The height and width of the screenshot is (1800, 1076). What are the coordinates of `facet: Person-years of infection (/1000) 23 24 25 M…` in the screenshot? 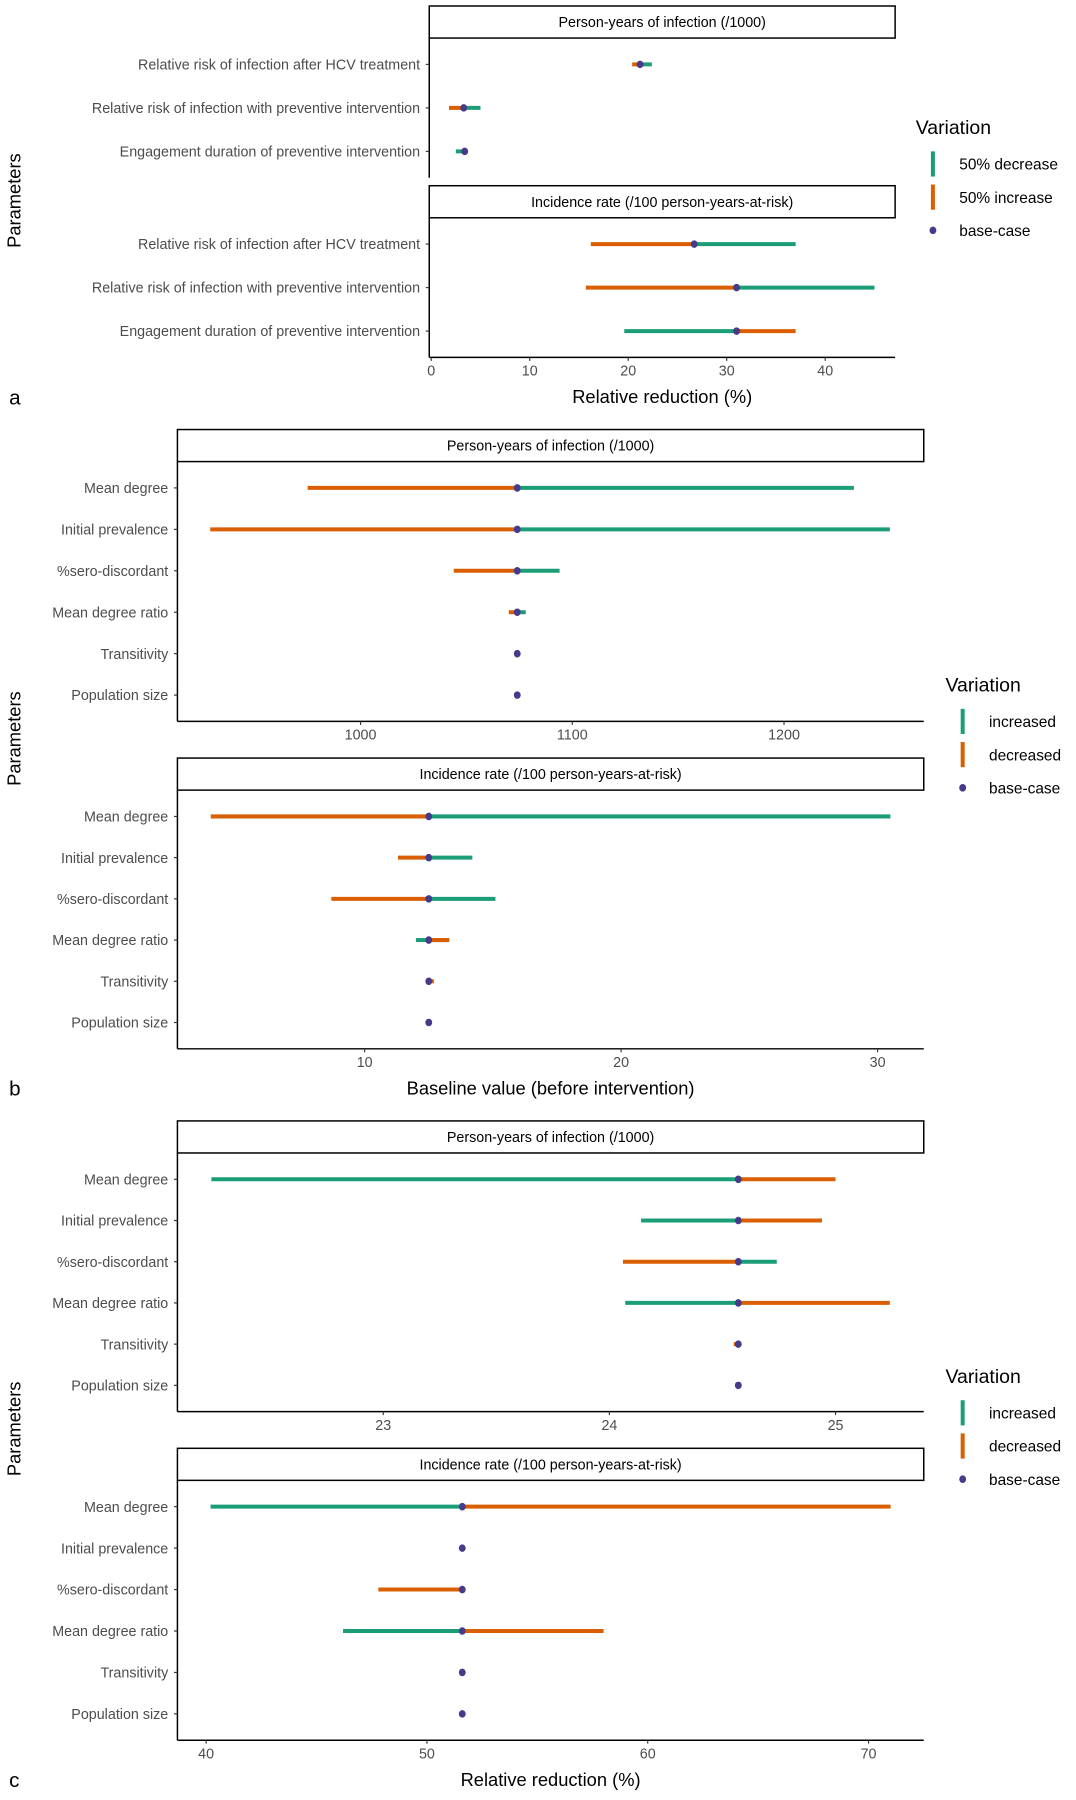 It's located at (488, 1277).